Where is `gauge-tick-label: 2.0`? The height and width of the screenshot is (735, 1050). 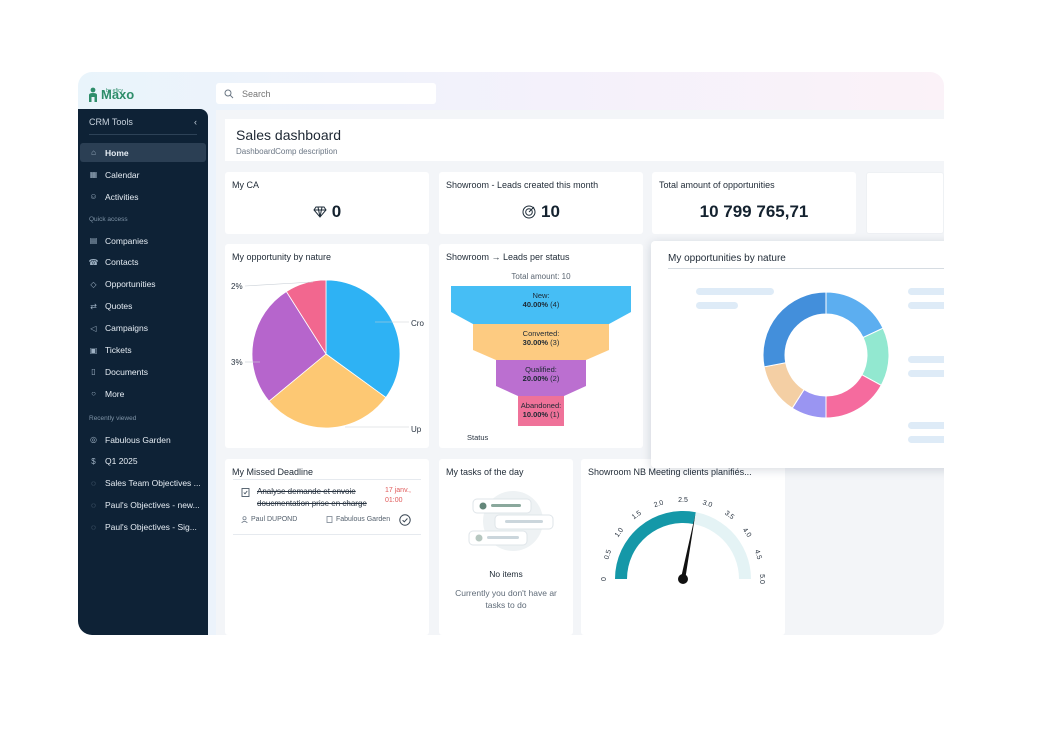
gauge-tick-label: 2.0 is located at coordinates (659, 504).